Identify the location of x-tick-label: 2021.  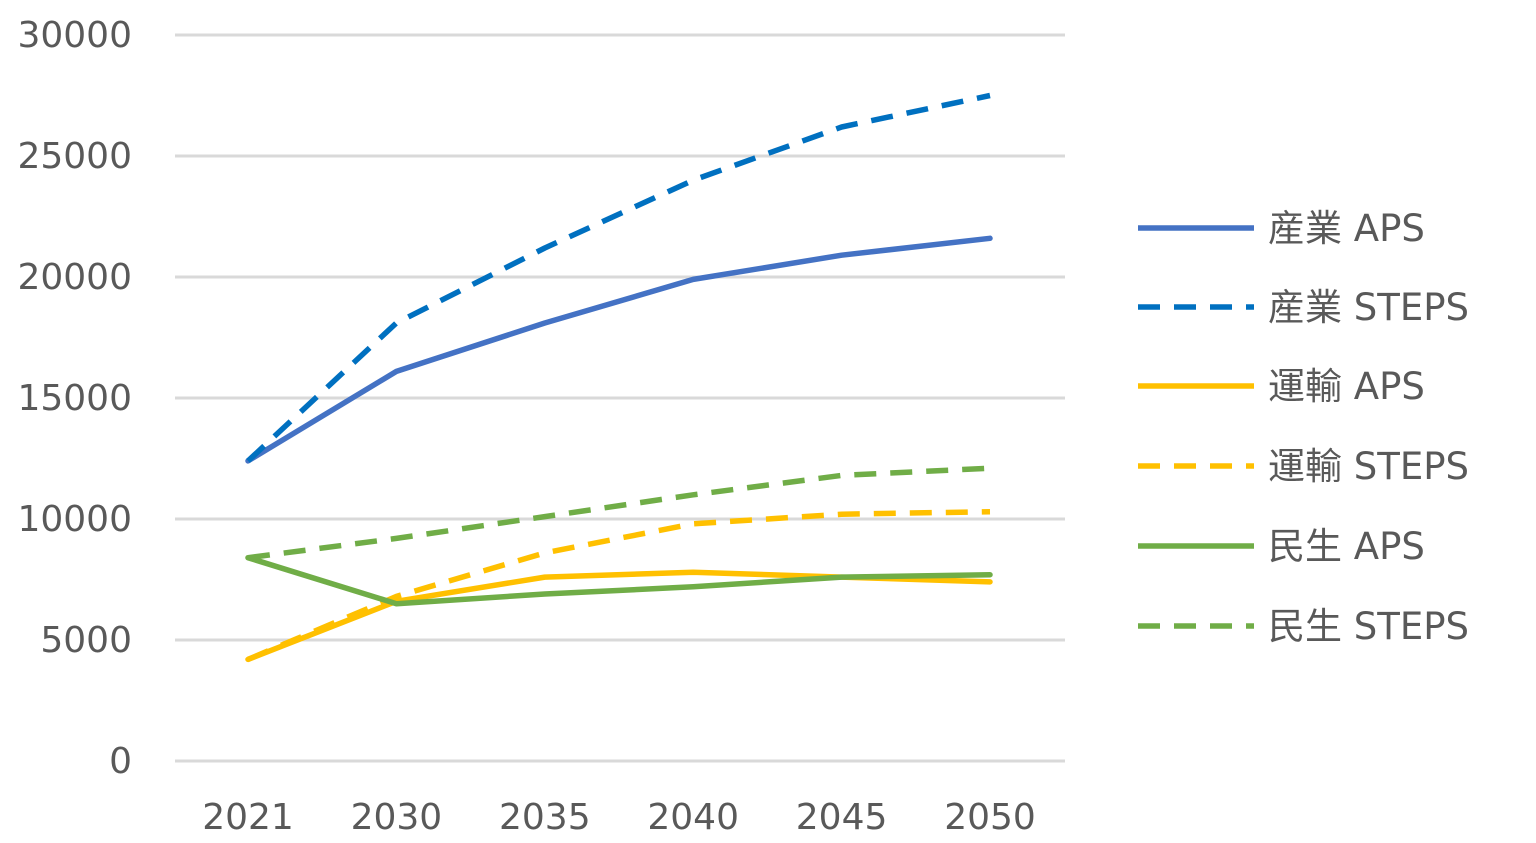
(248, 817).